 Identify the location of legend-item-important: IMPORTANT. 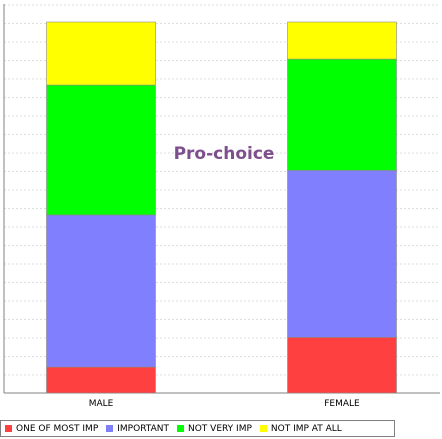
(137, 429).